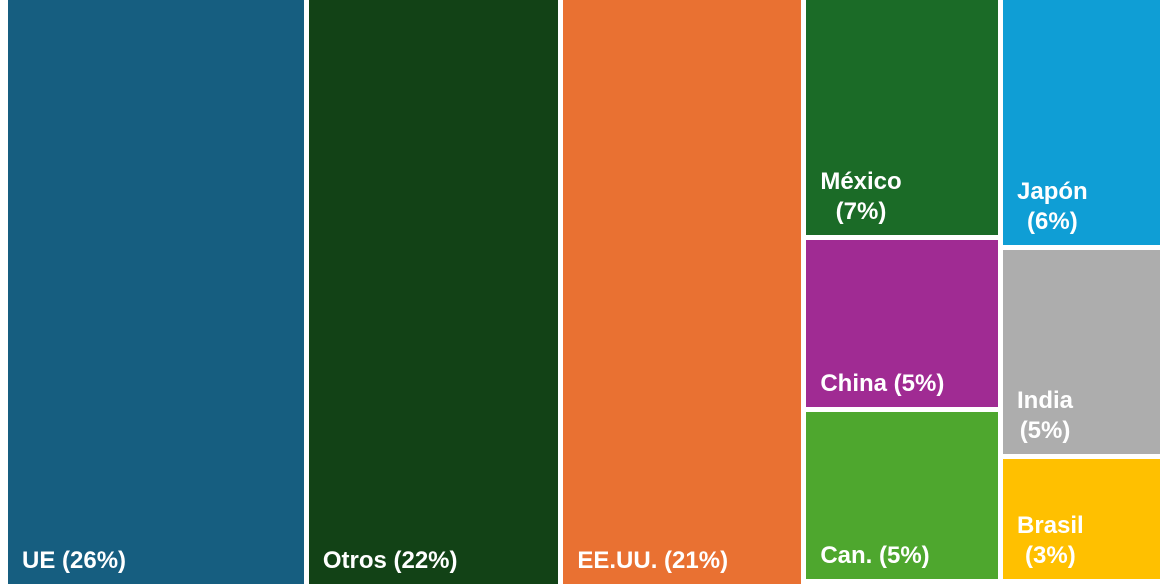 Image resolution: width=1165 pixels, height=584 pixels. Describe the element at coordinates (882, 384) in the screenshot. I see `tile-label: China (5%)` at that location.